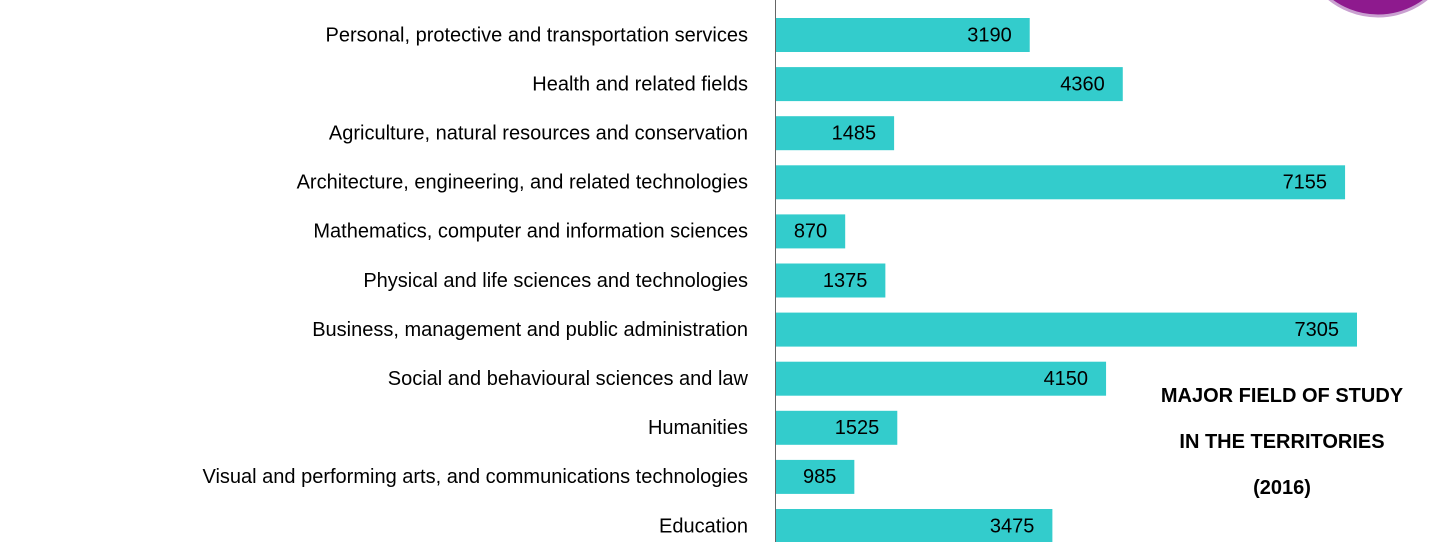 The height and width of the screenshot is (542, 1451). I want to click on data-label: 3475, so click(1012, 526).